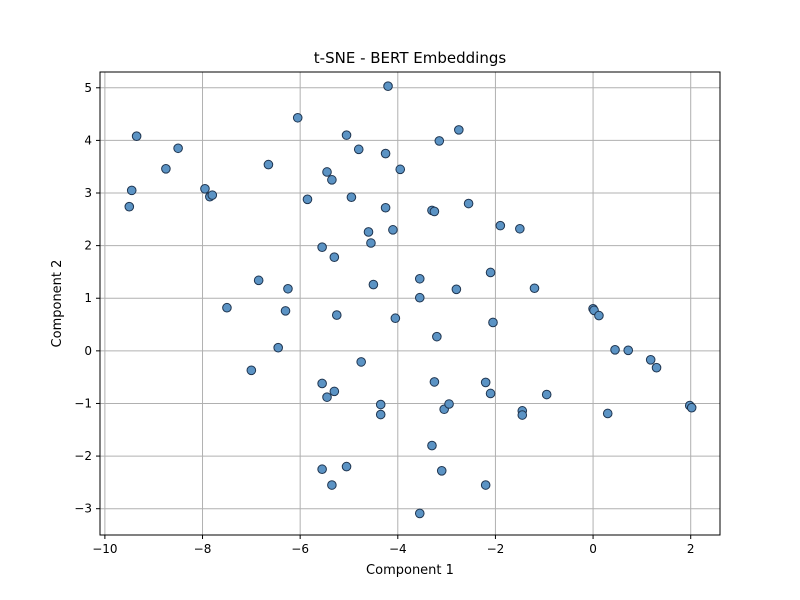  I want to click on y-axis-label: Component 2, so click(57, 304).